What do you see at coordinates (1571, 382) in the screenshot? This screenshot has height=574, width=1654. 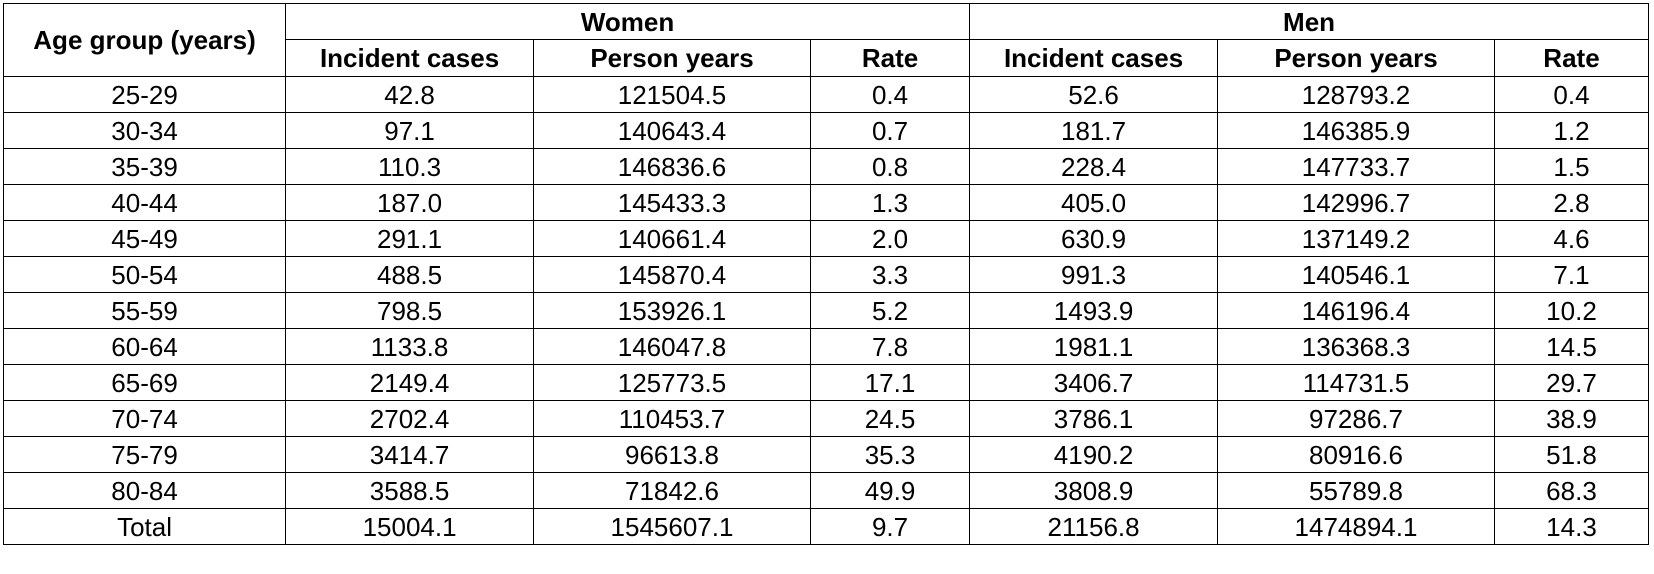 I see `men-rate-cell: 29.7` at bounding box center [1571, 382].